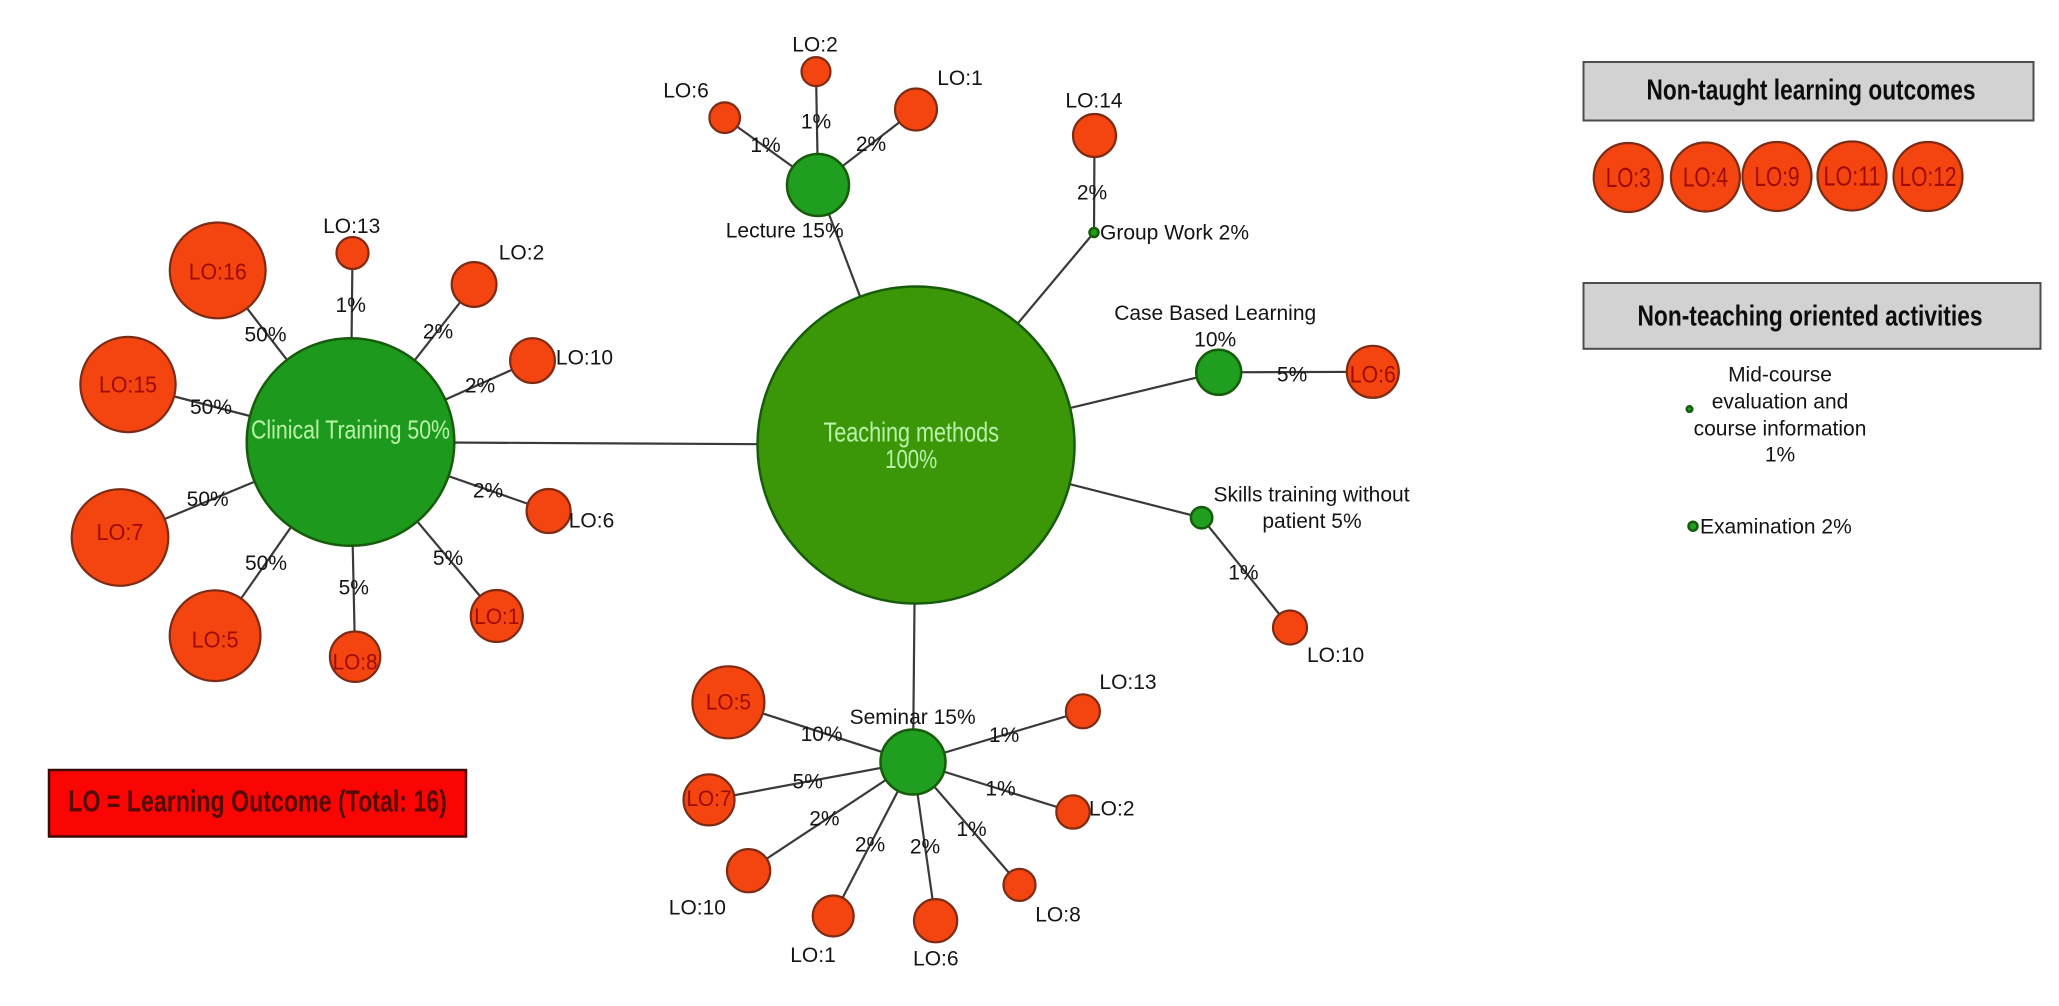 This screenshot has width=2059, height=1006. I want to click on svg-text: LO:16, so click(218, 272).